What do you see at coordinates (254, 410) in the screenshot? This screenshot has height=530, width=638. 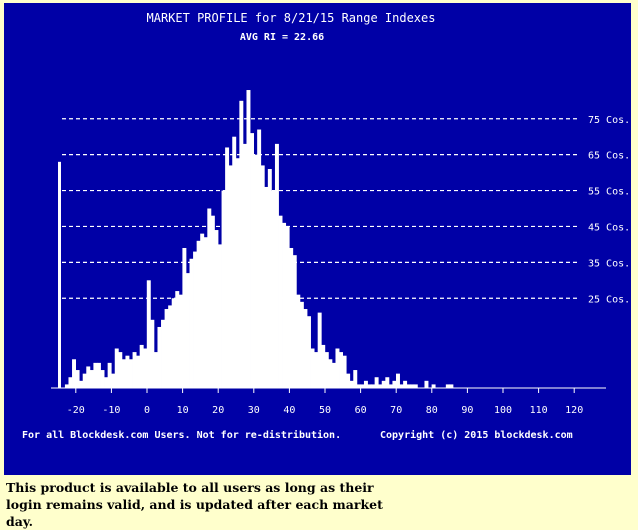 I see `x-tick-label: 30` at bounding box center [254, 410].